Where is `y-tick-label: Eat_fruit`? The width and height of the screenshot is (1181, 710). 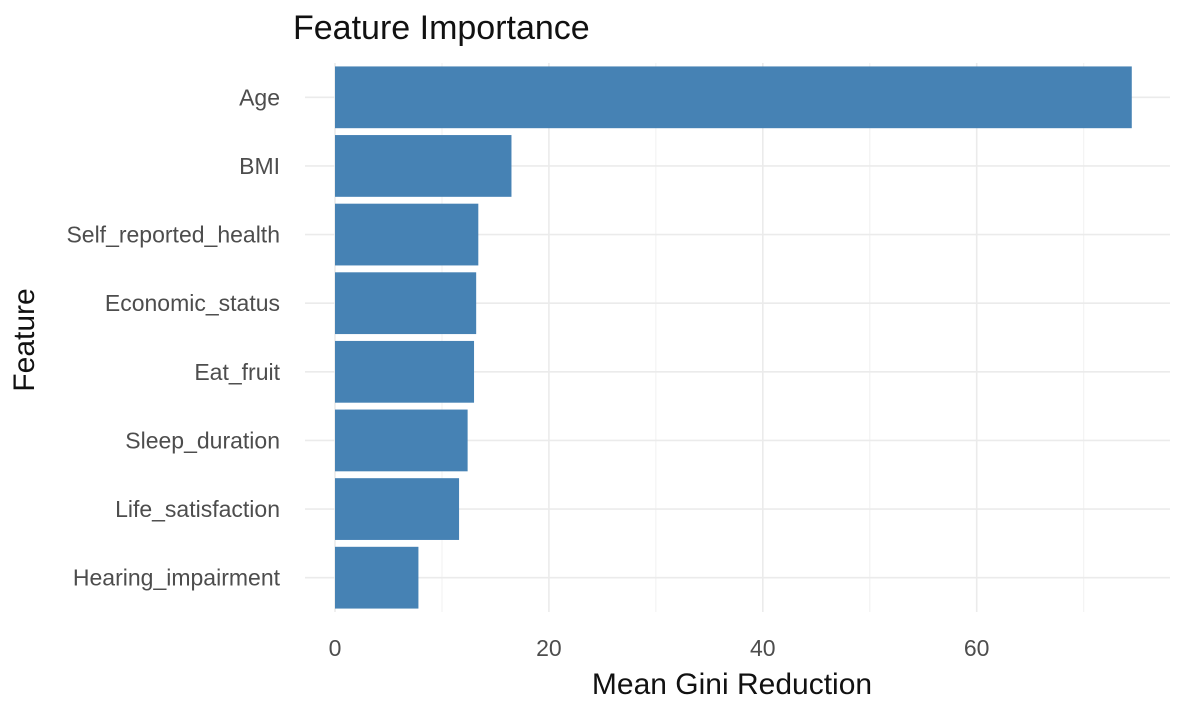 y-tick-label: Eat_fruit is located at coordinates (237, 372).